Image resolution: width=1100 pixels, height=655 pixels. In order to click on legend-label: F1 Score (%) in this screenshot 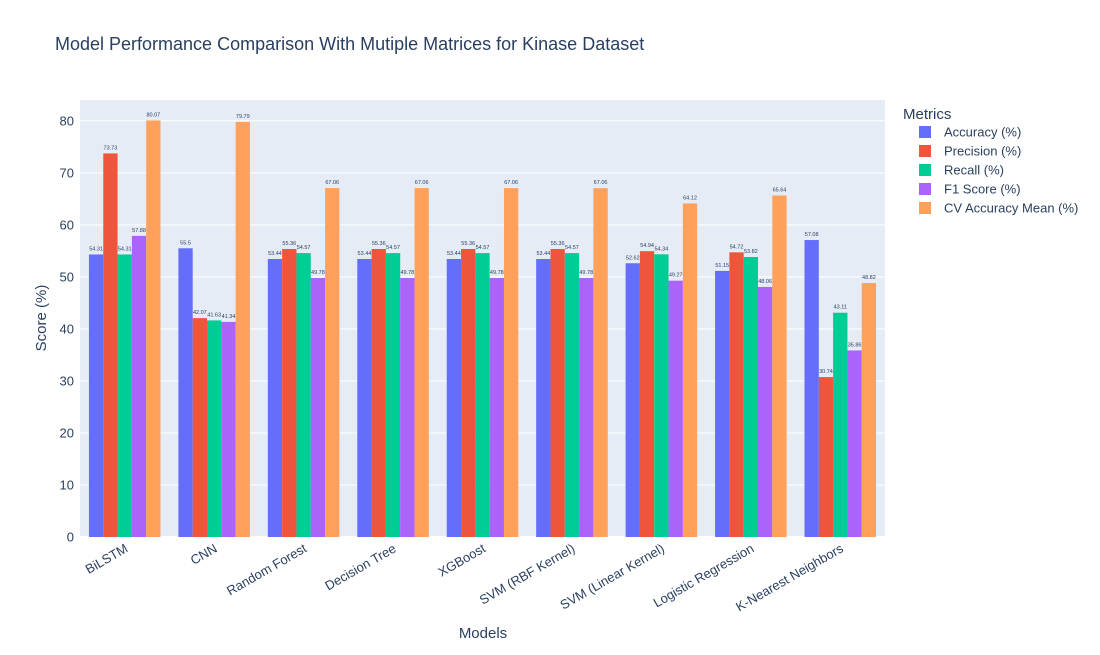, I will do `click(982, 189)`.